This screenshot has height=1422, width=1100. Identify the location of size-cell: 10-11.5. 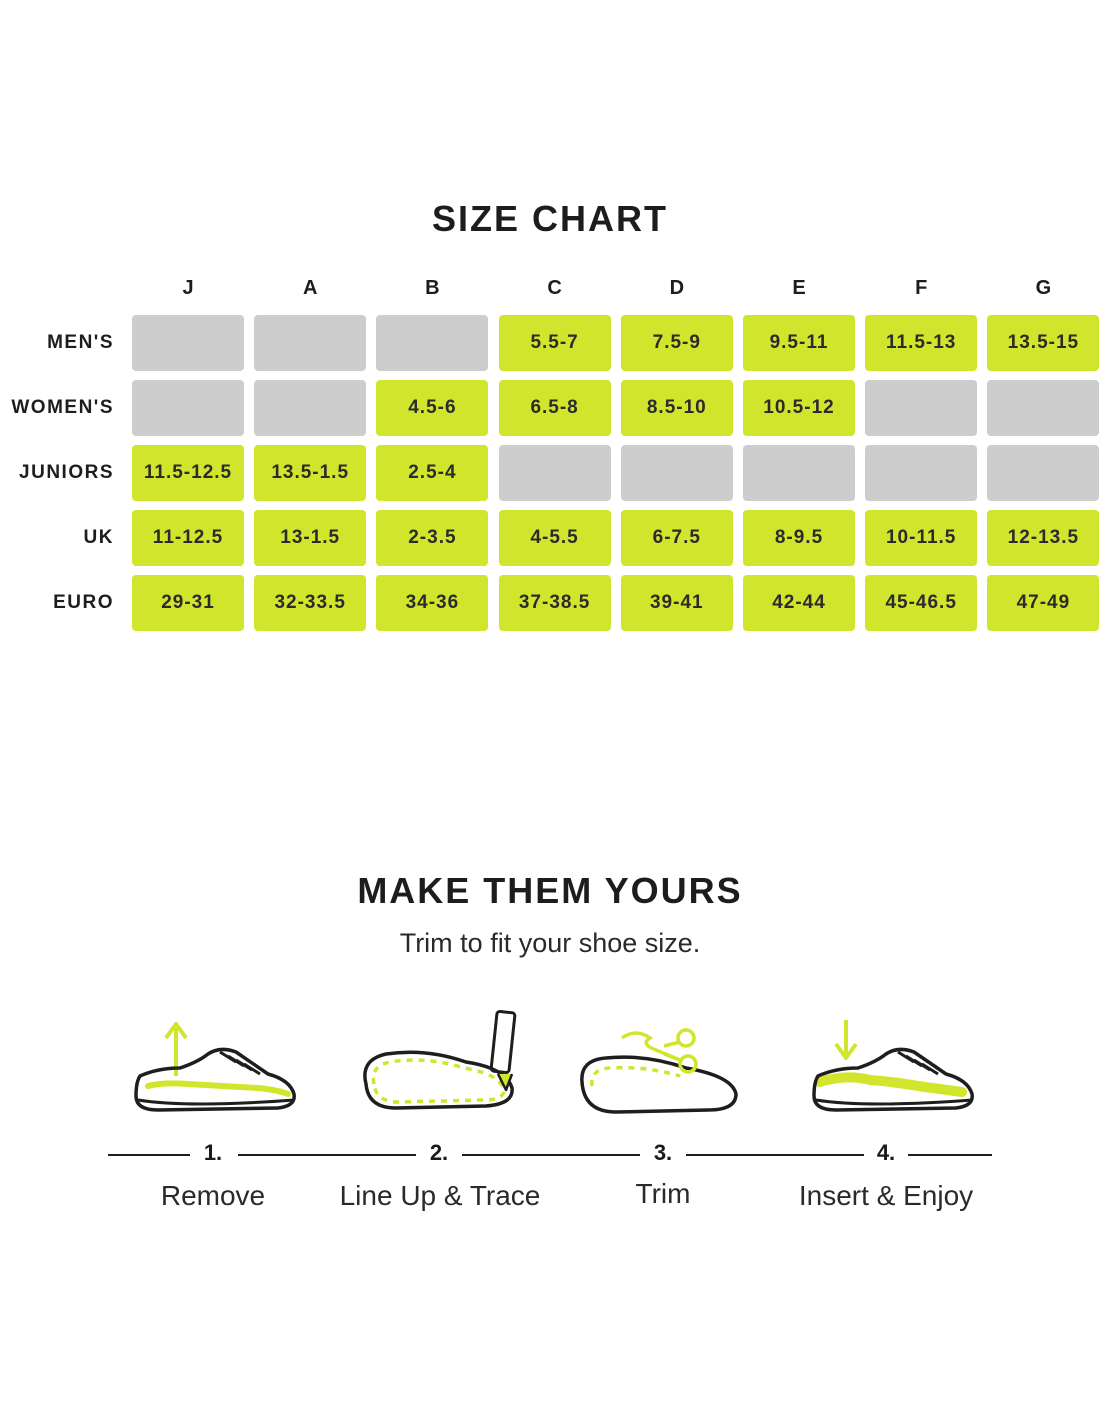
(921, 538).